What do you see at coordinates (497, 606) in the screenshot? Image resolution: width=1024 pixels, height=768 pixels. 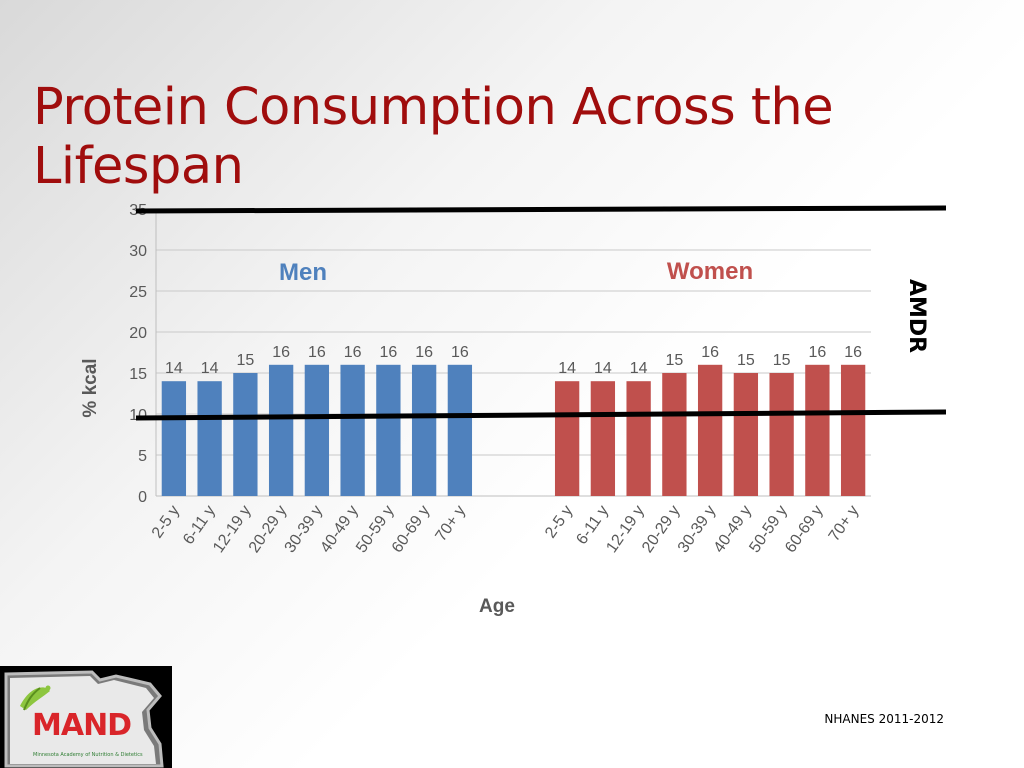 I see `x-axis-label: Age` at bounding box center [497, 606].